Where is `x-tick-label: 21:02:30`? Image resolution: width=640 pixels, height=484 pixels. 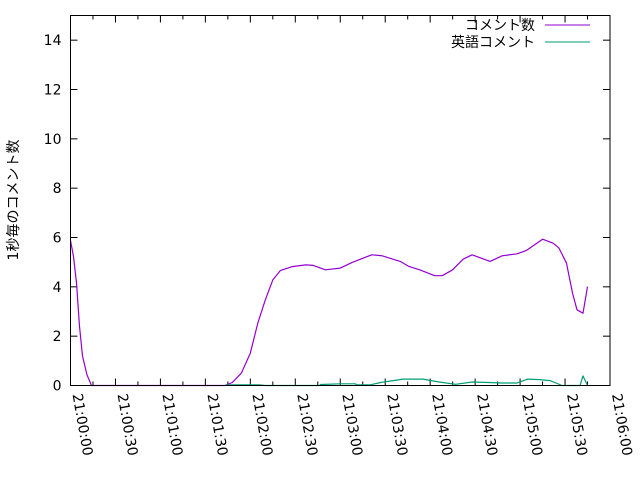 x-tick-label: 21:02:30 is located at coordinates (306, 424).